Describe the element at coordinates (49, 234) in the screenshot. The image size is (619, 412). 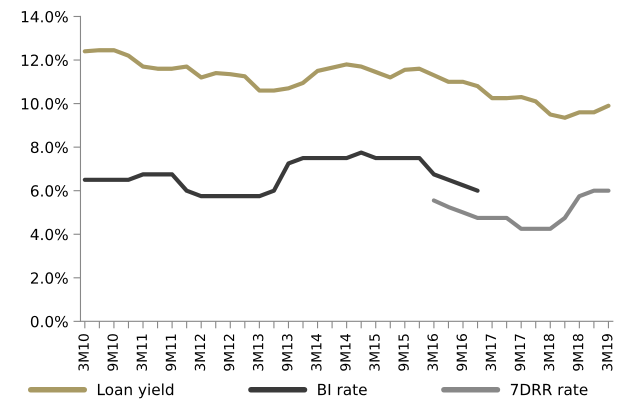
I see `y-tick-label: 4.0%` at that location.